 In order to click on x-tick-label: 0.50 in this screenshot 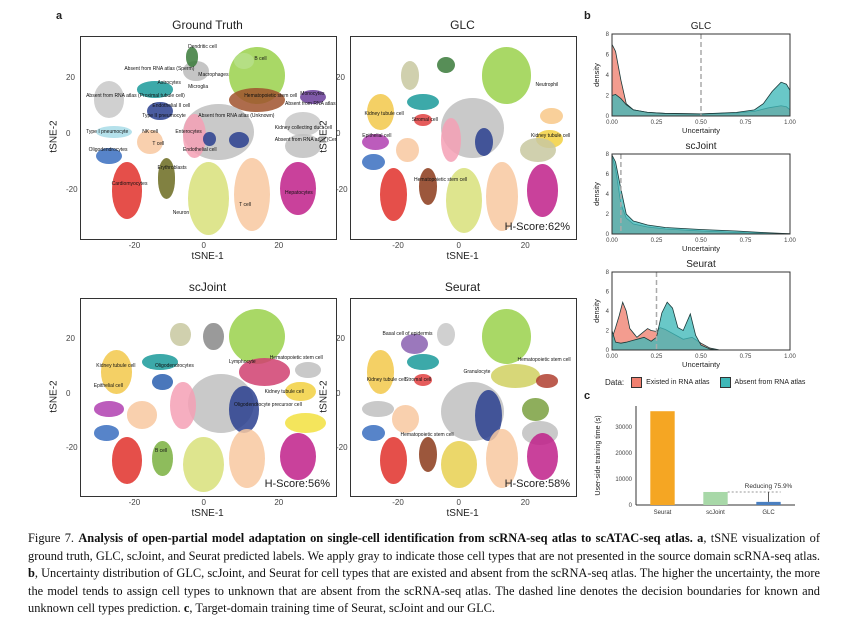, I will do `click(701, 241)`.